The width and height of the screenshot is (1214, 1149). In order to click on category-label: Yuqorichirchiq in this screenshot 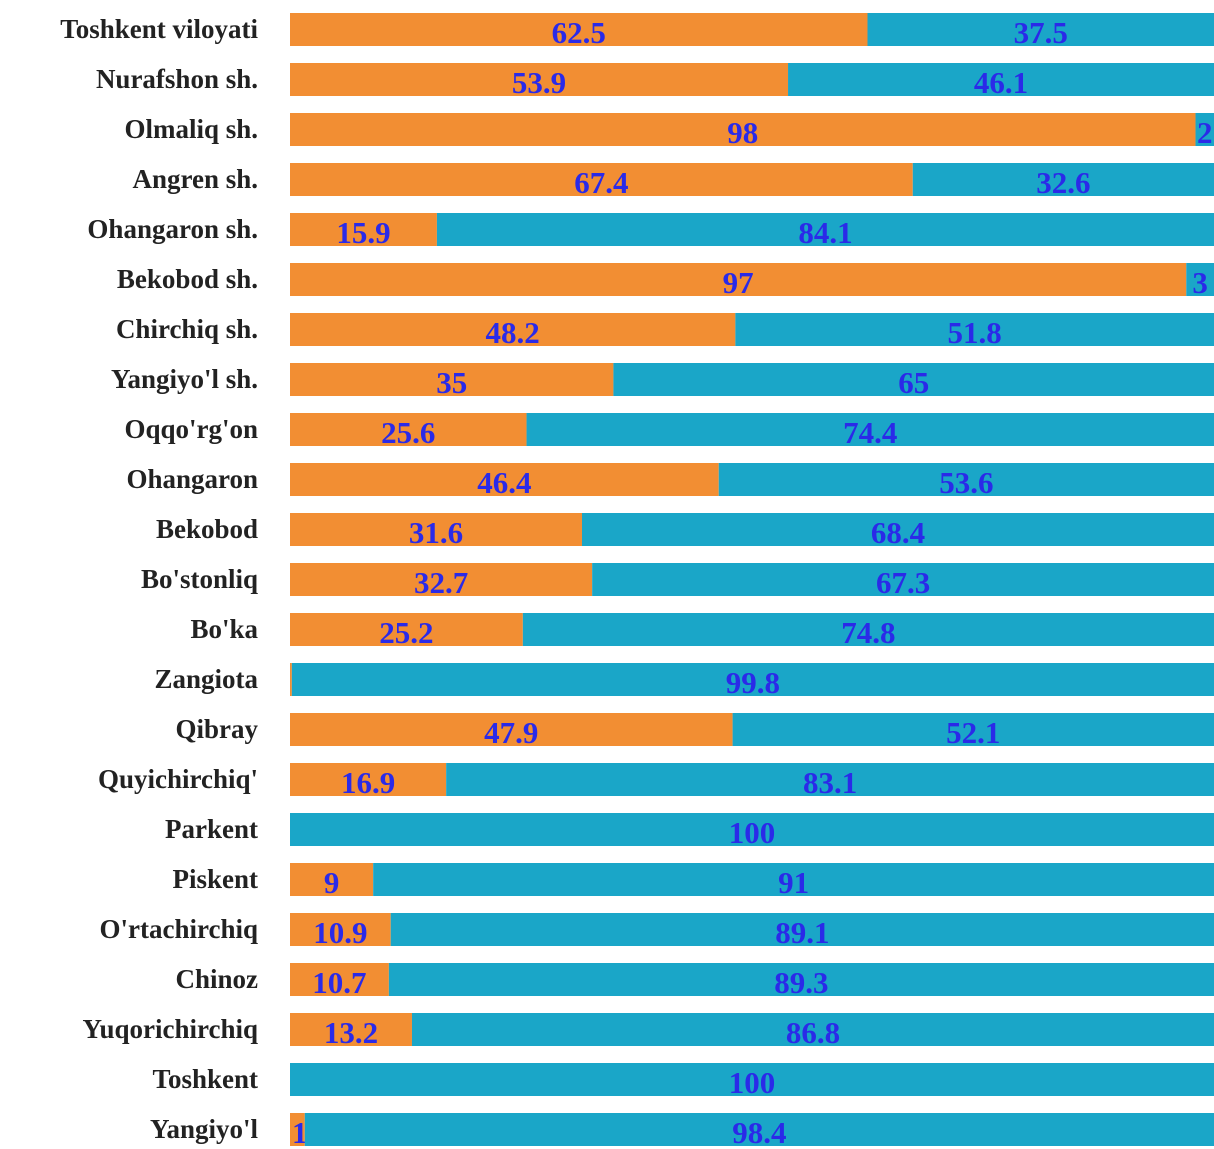, I will do `click(170, 1029)`.